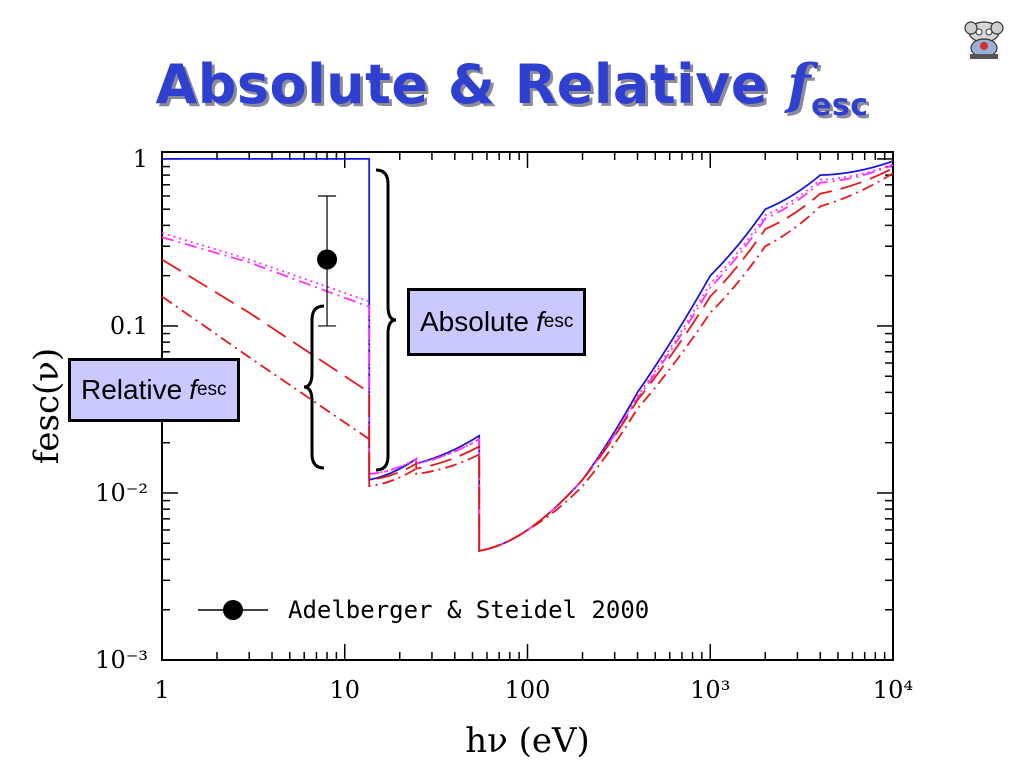 The image size is (1024, 768). Describe the element at coordinates (893, 690) in the screenshot. I see `x-tick-label: 10⁴` at that location.